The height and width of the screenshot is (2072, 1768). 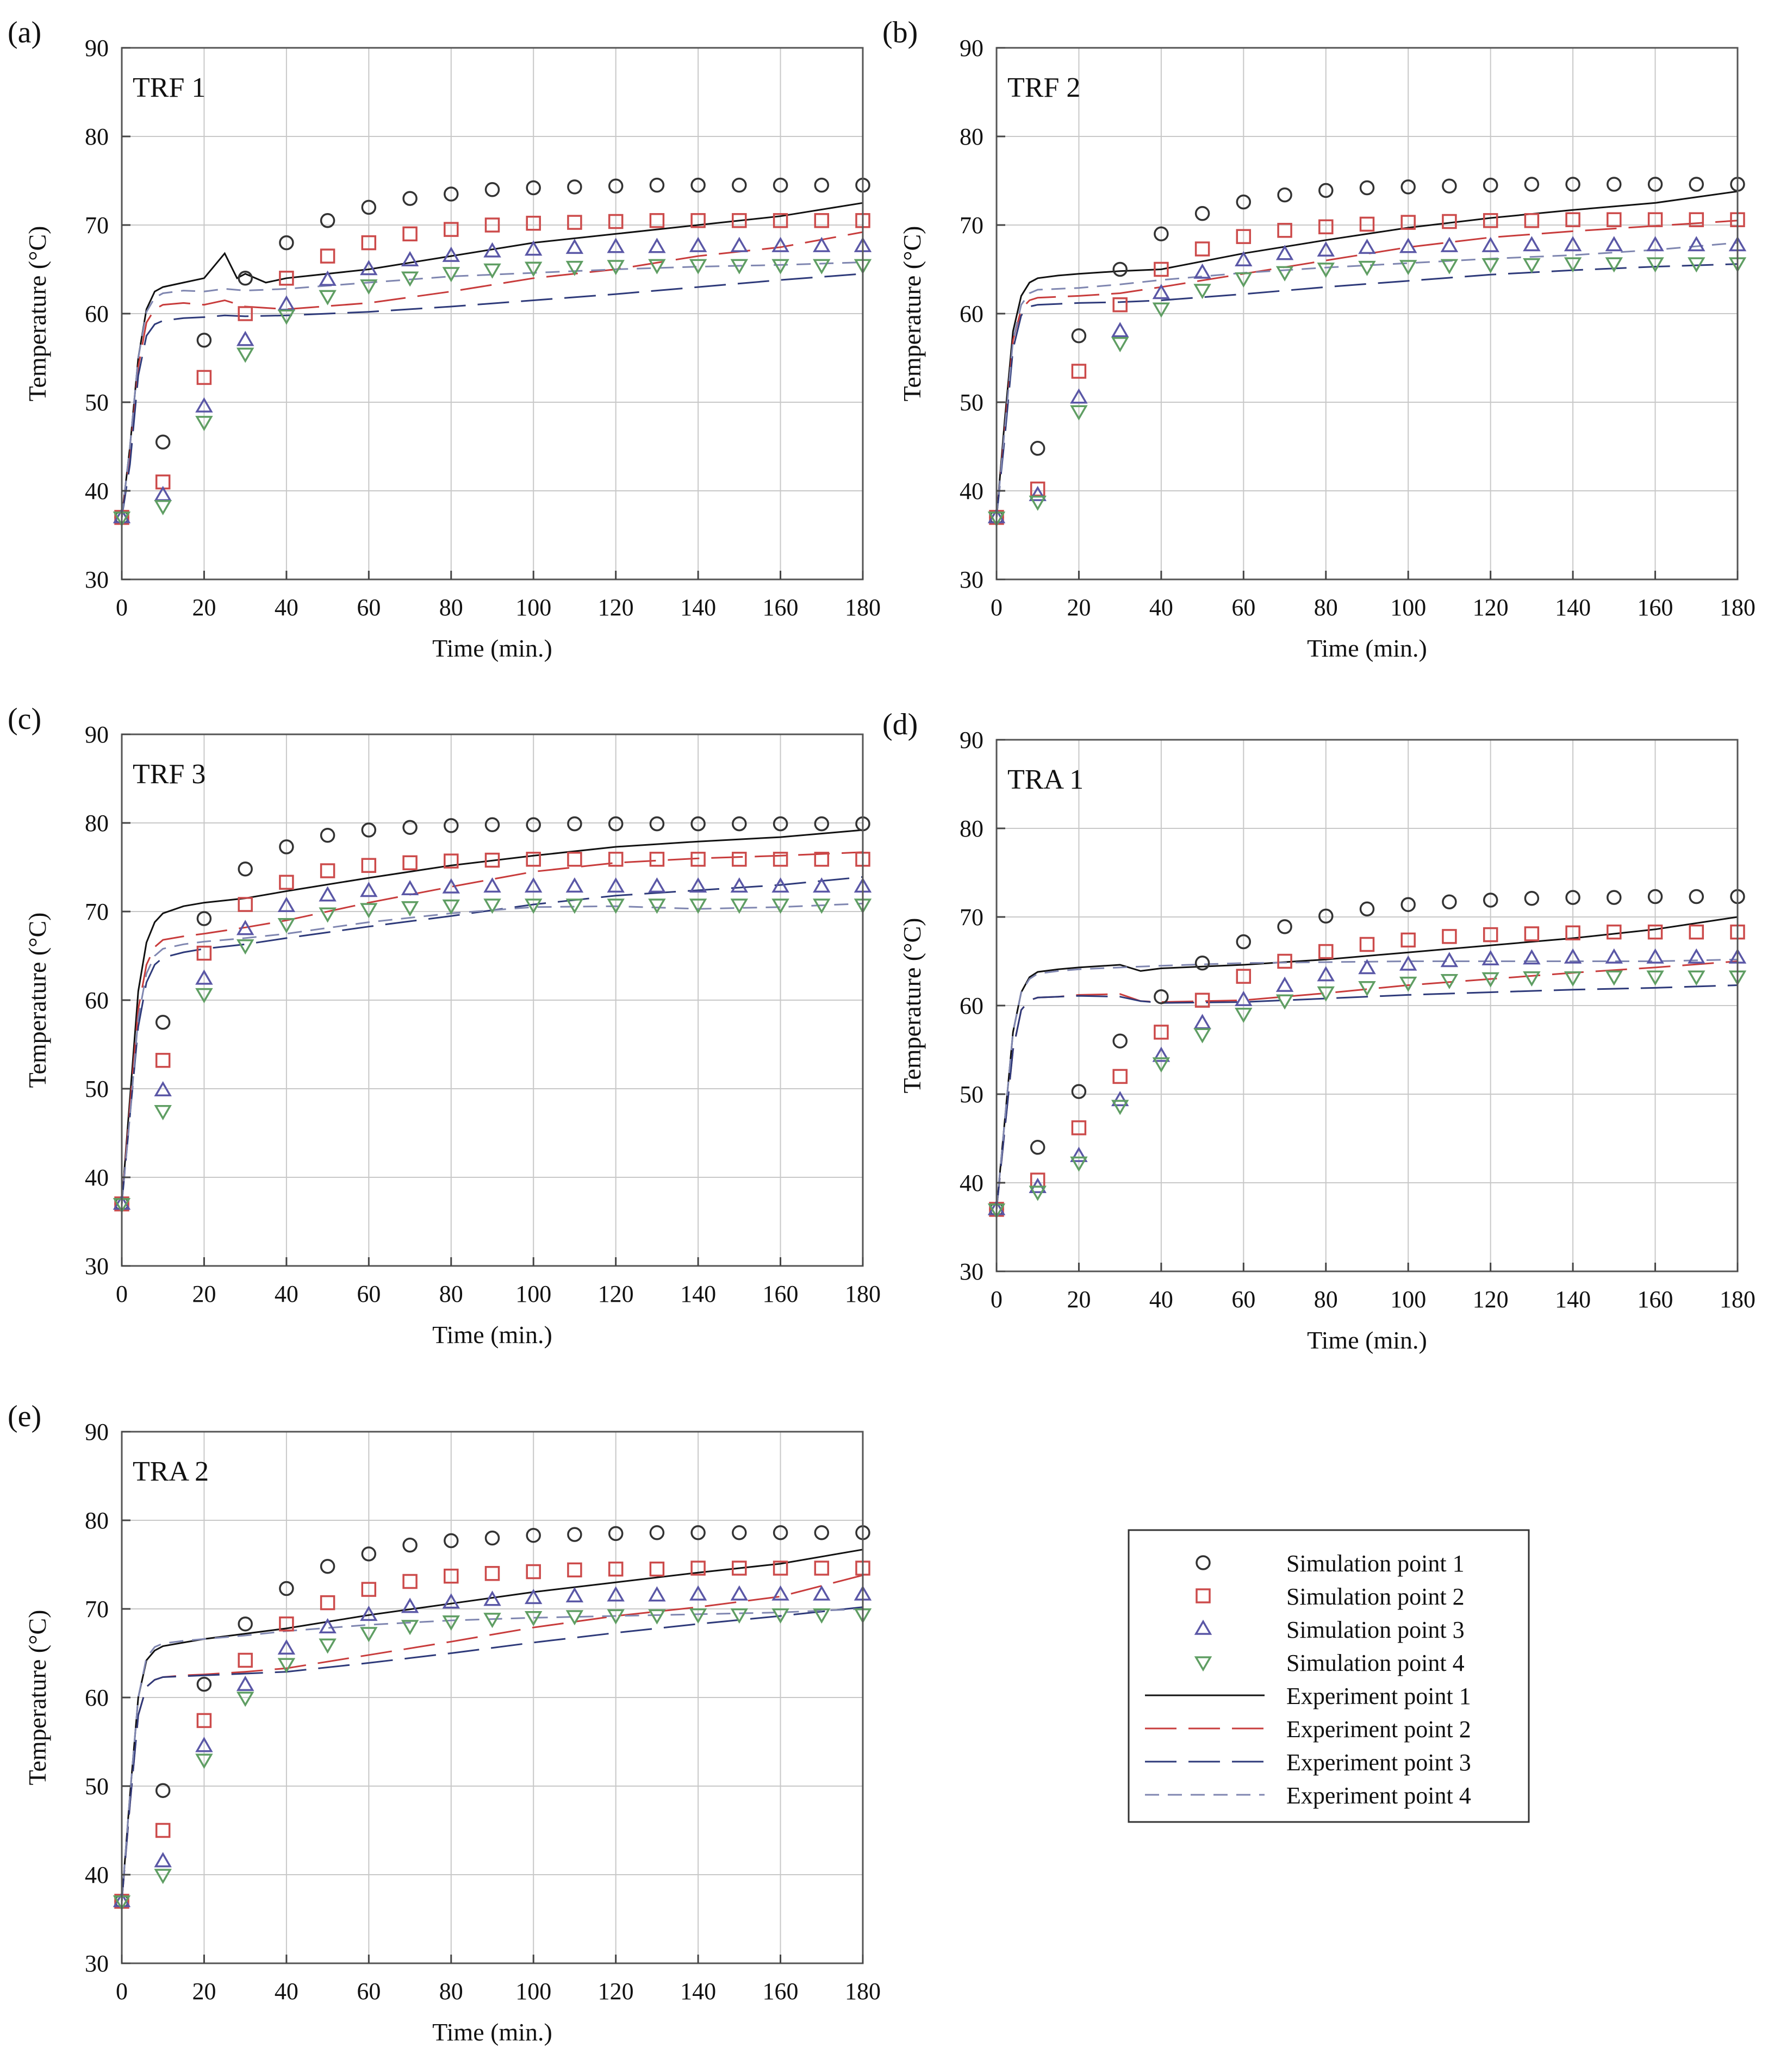 I want to click on panel-title: TRF 1, so click(x=169, y=87).